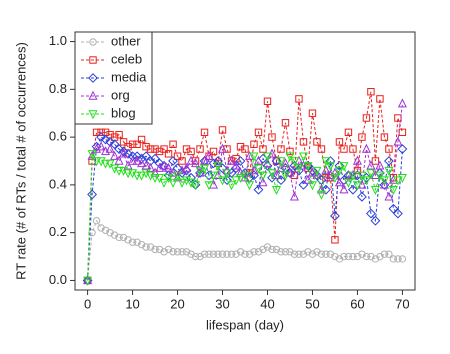 This screenshot has width=450, height=354. What do you see at coordinates (129, 76) in the screenshot?
I see `legend-label: media` at bounding box center [129, 76].